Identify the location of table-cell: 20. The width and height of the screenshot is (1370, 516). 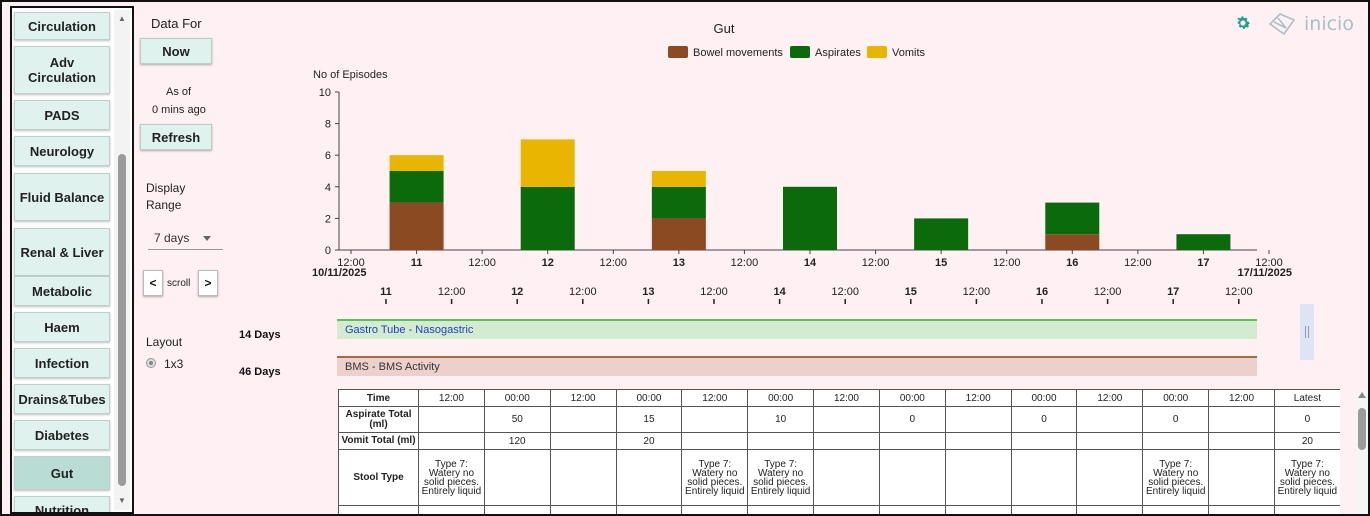
(649, 441).